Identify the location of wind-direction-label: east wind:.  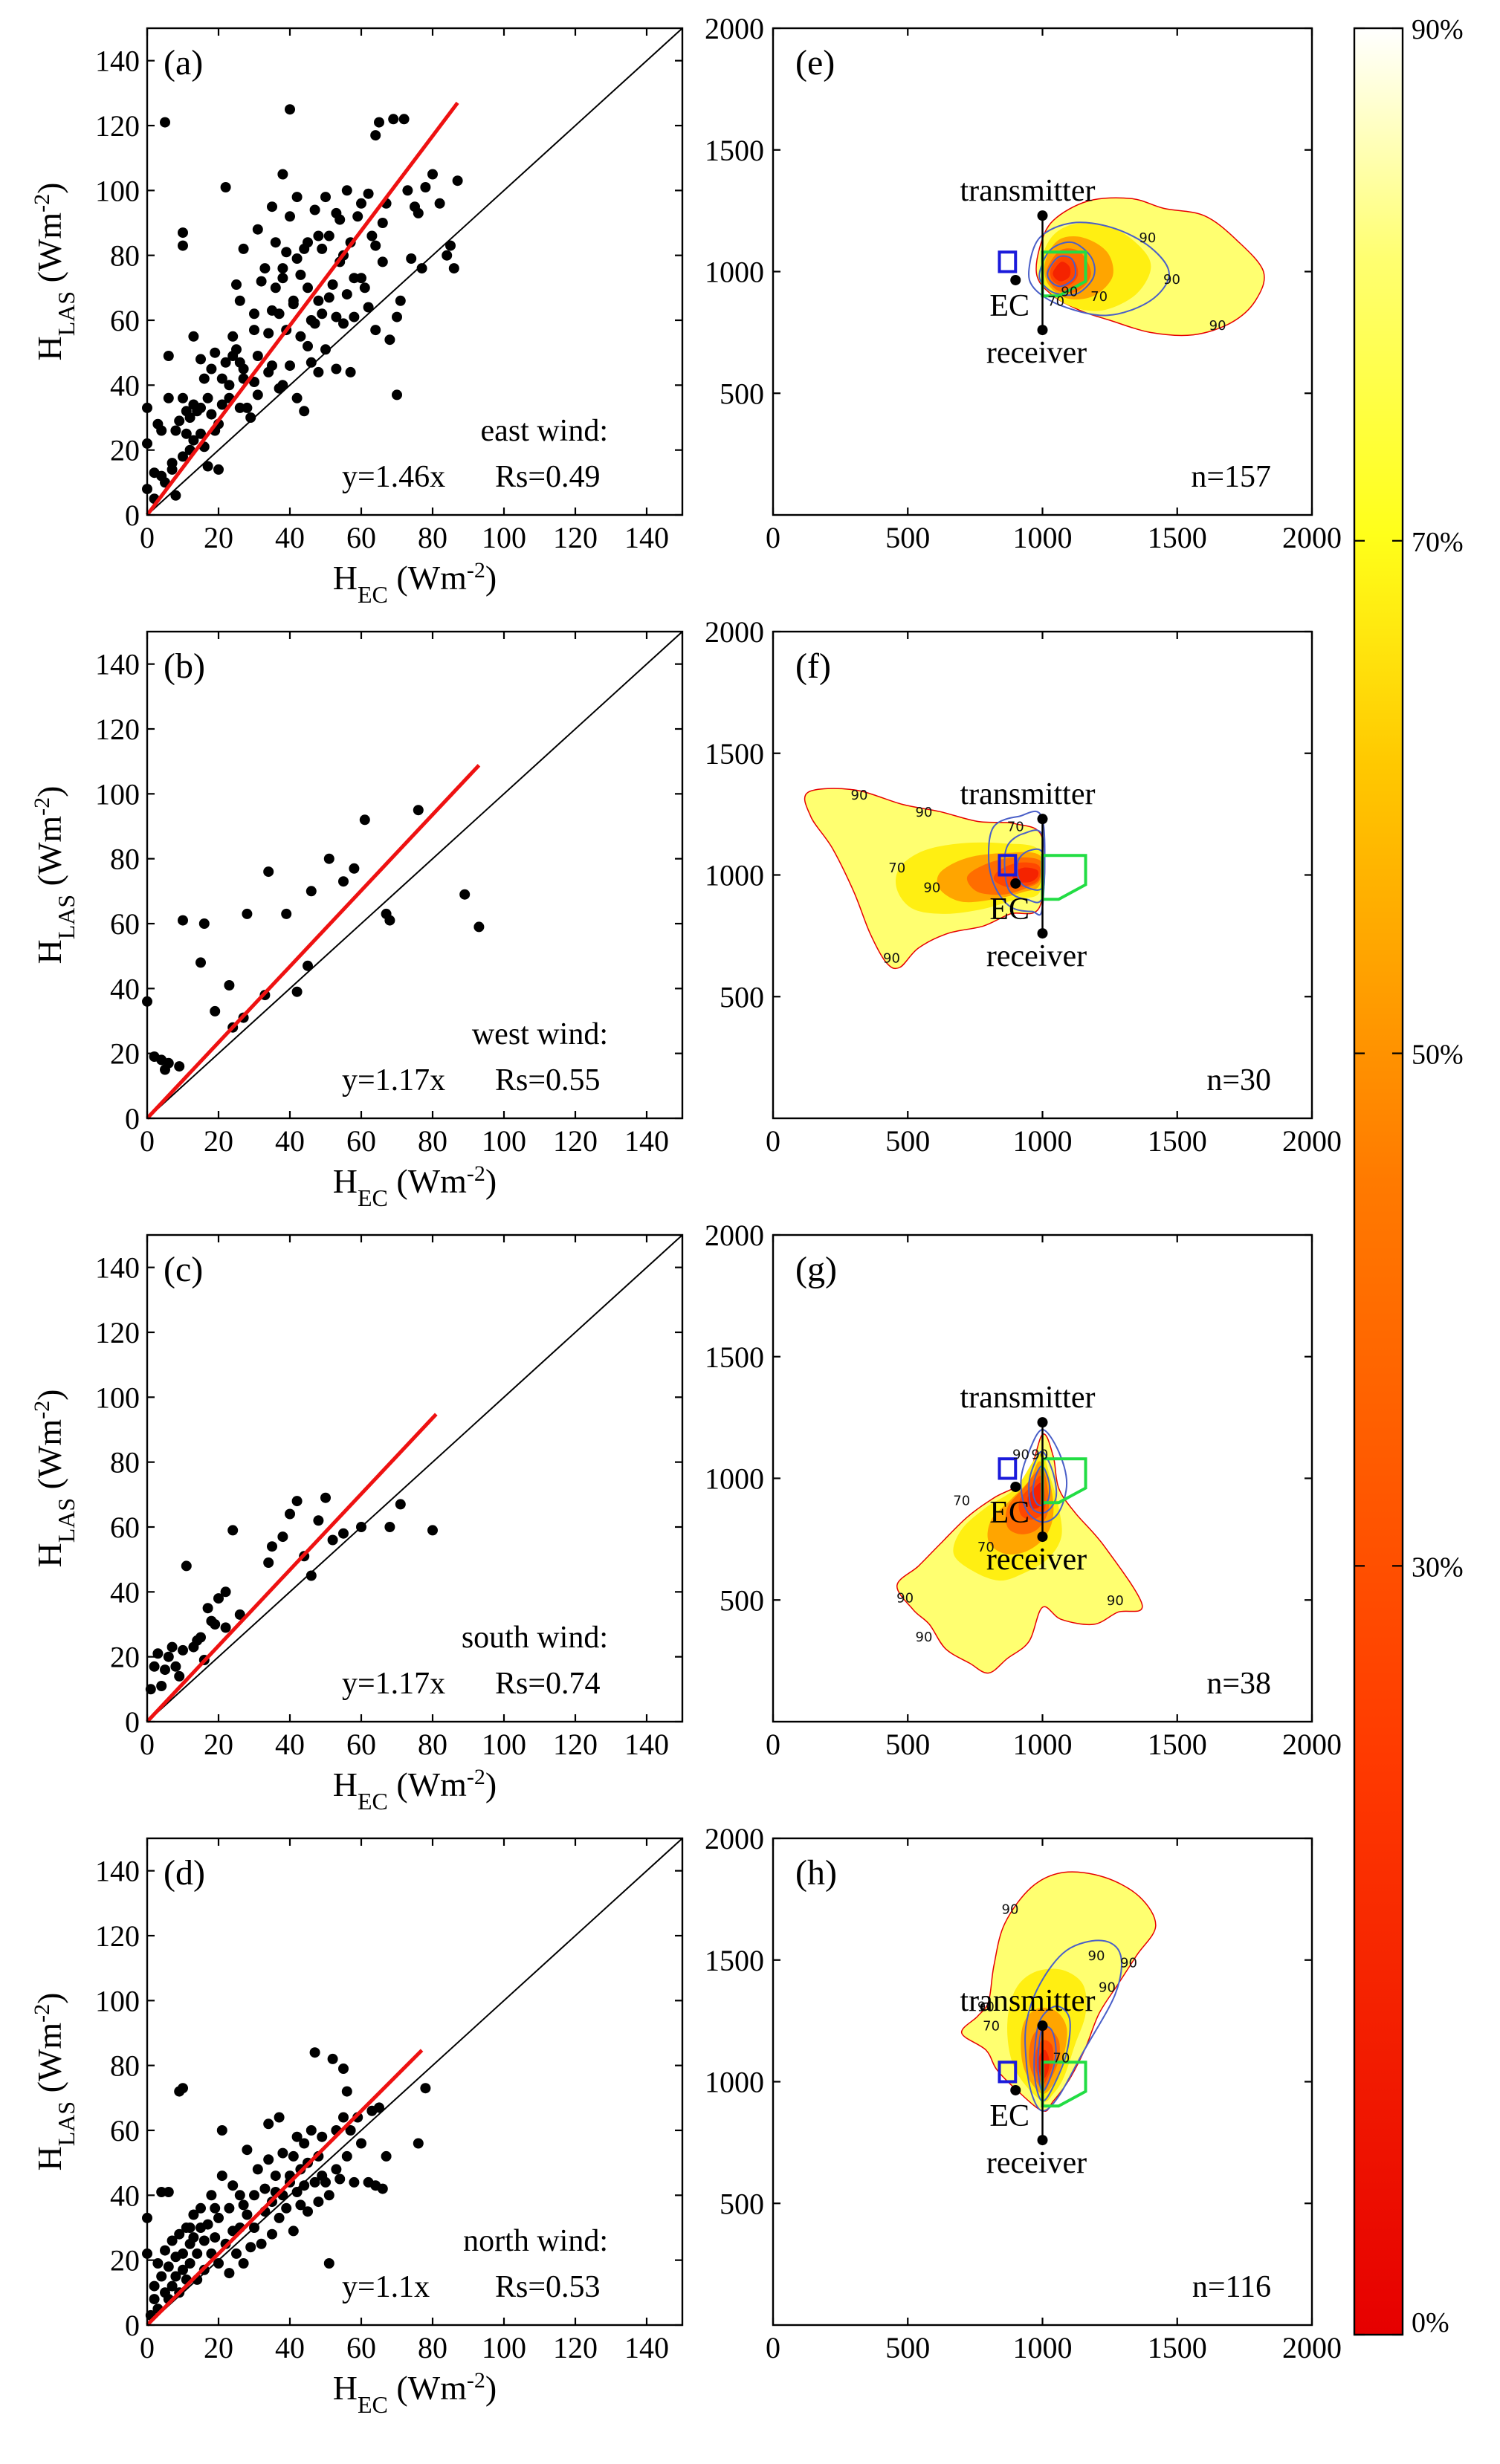
(544, 431).